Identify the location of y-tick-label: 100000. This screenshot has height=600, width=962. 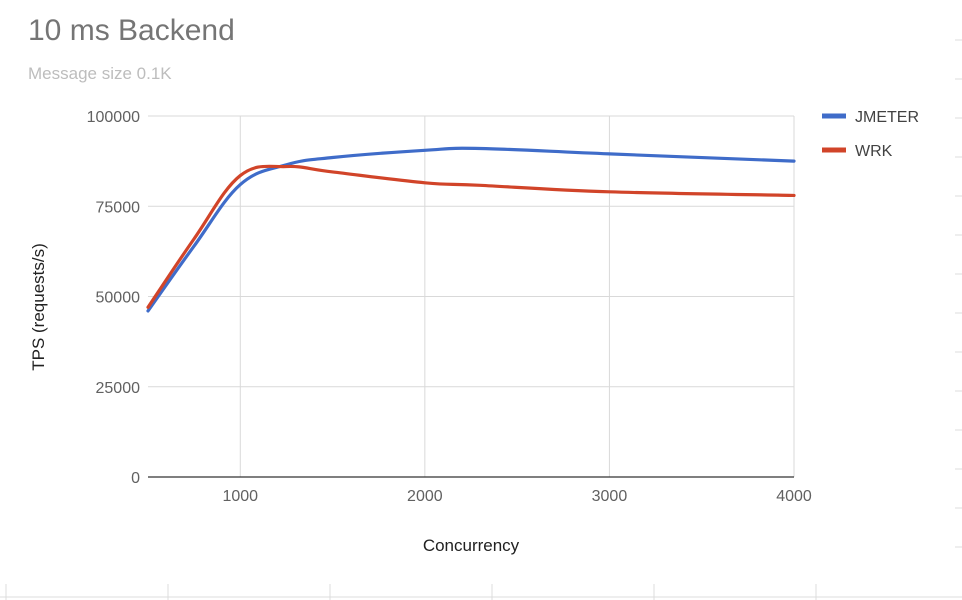
(113, 117).